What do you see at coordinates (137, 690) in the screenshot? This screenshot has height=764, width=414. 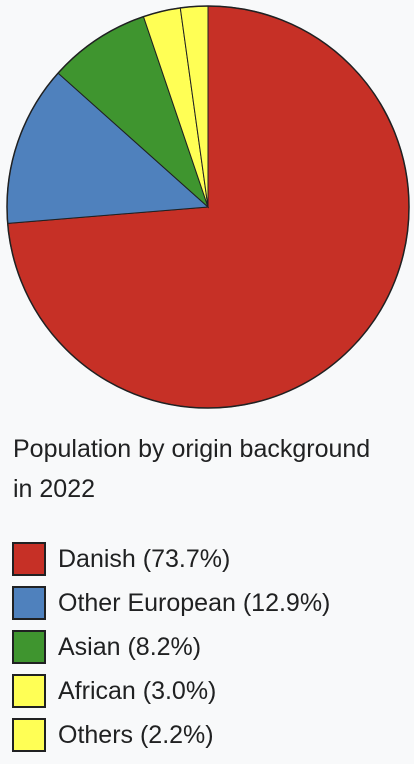 I see `legend-label-african: African (3.0%)` at bounding box center [137, 690].